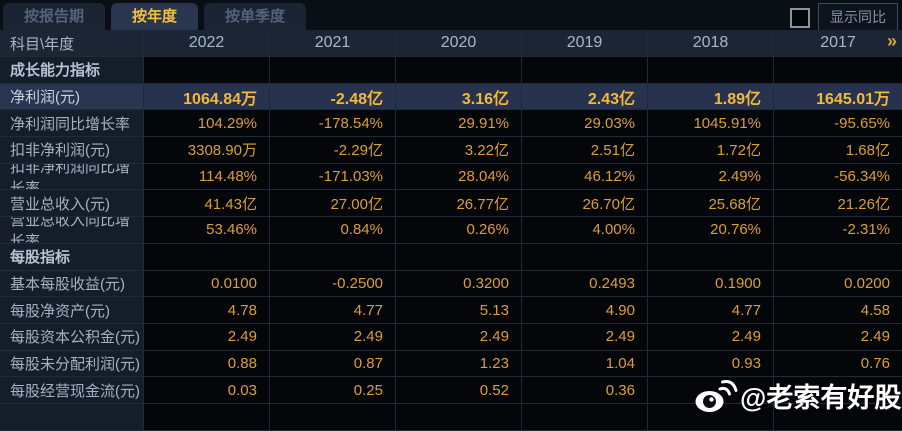 Image resolution: width=902 pixels, height=431 pixels. Describe the element at coordinates (711, 284) in the screenshot. I see `cell-value: 0.1900` at that location.